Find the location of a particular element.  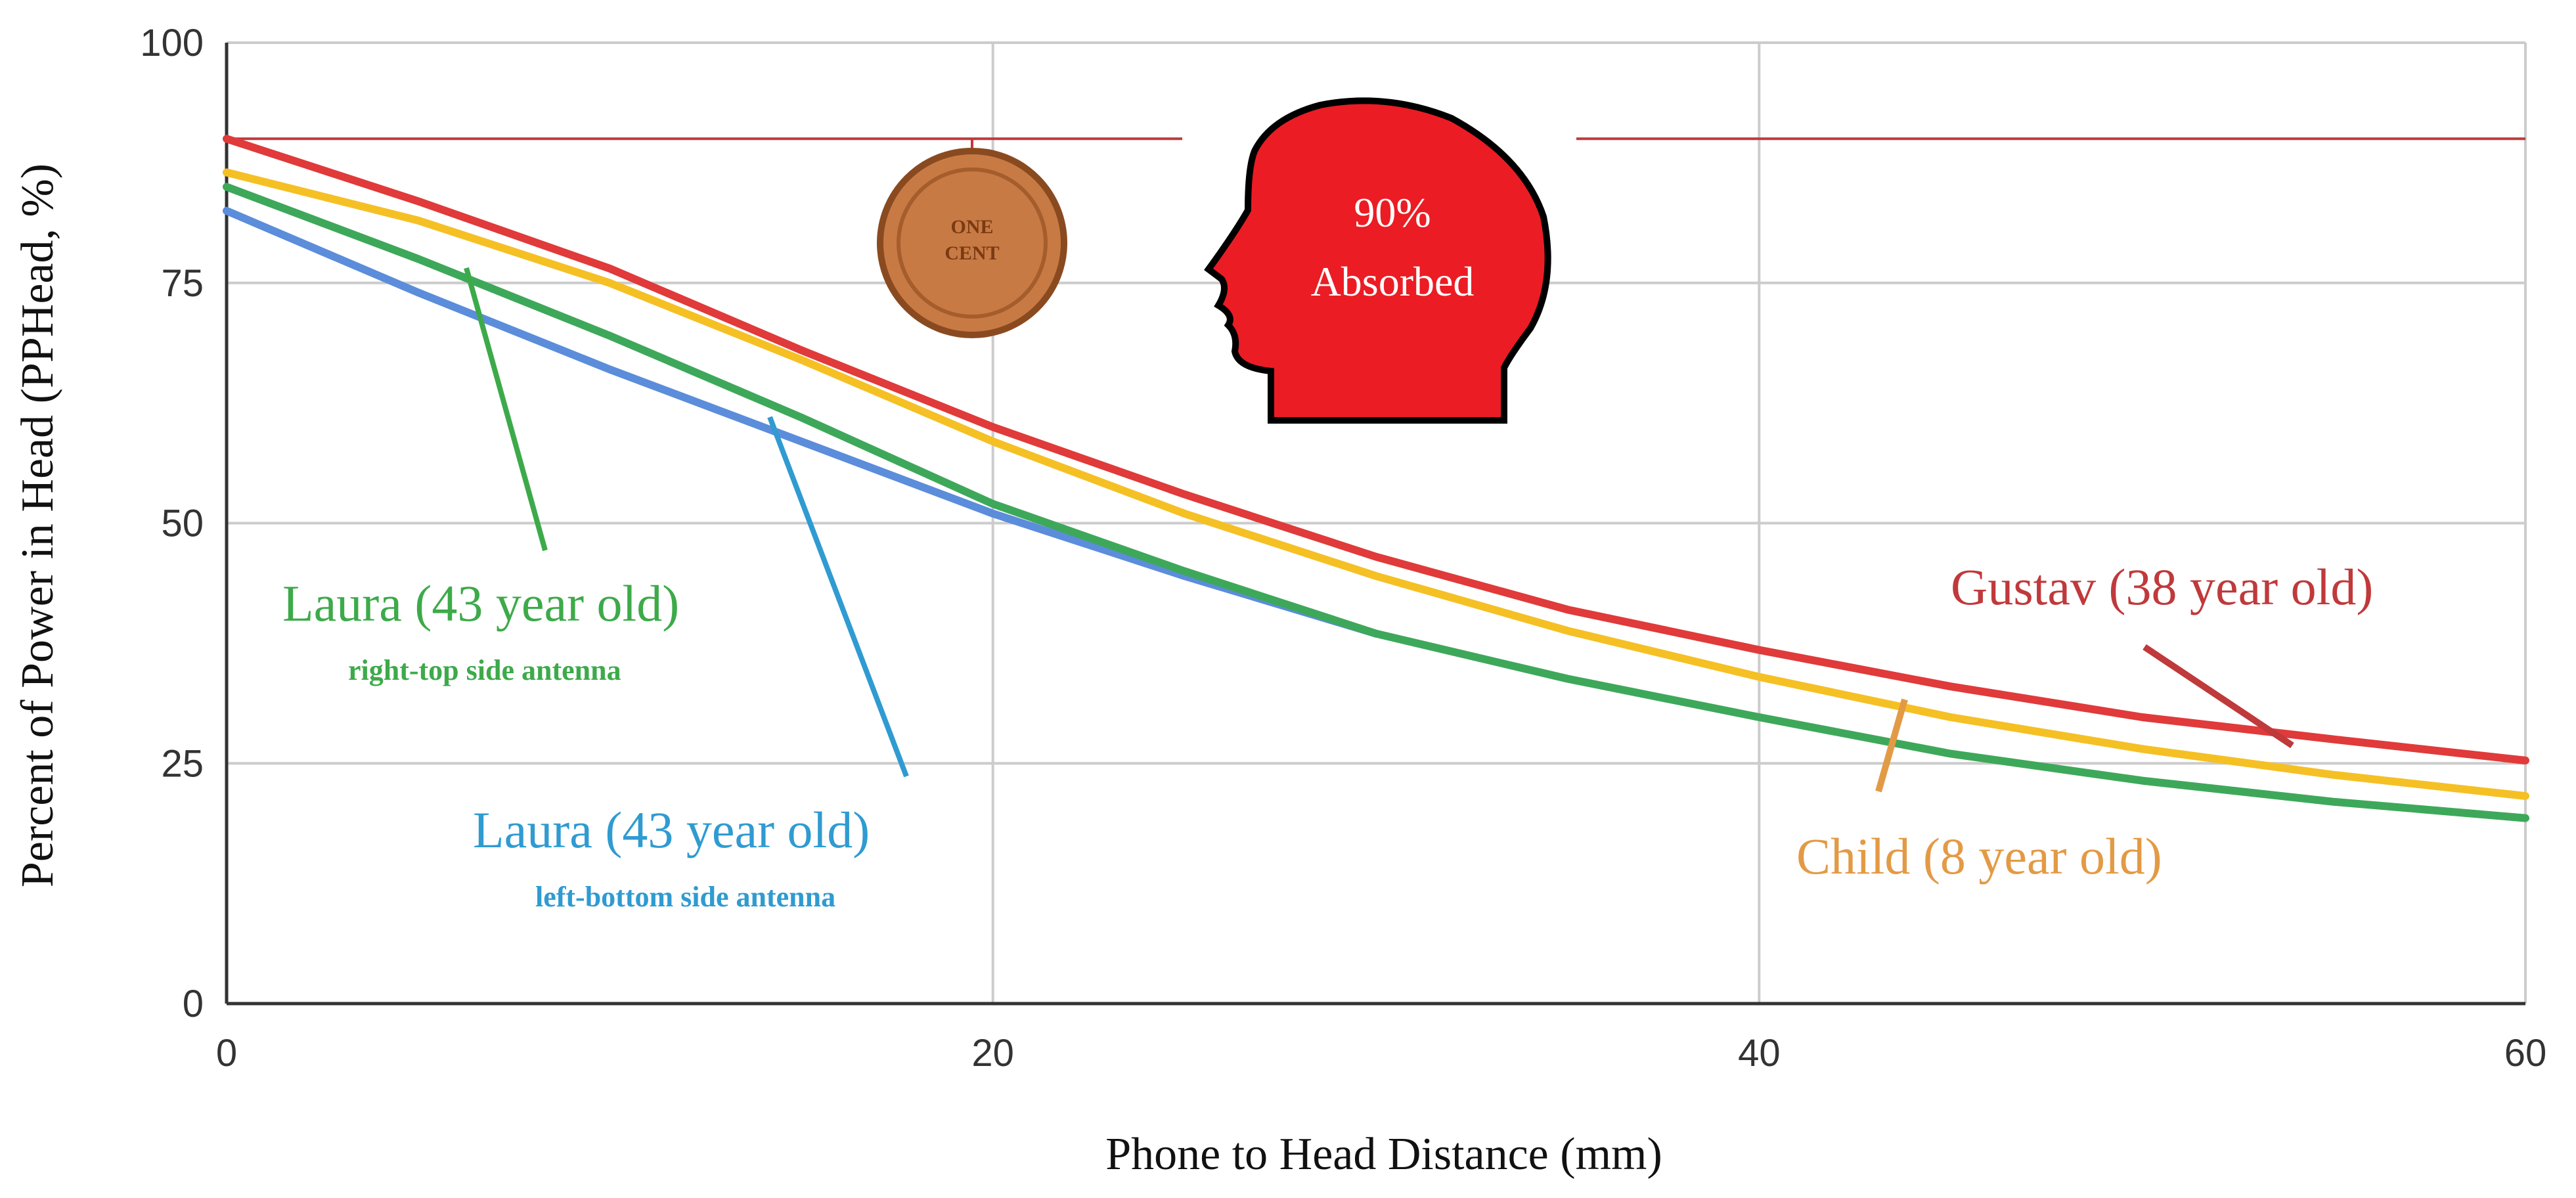

penny-rim is located at coordinates (972, 243).